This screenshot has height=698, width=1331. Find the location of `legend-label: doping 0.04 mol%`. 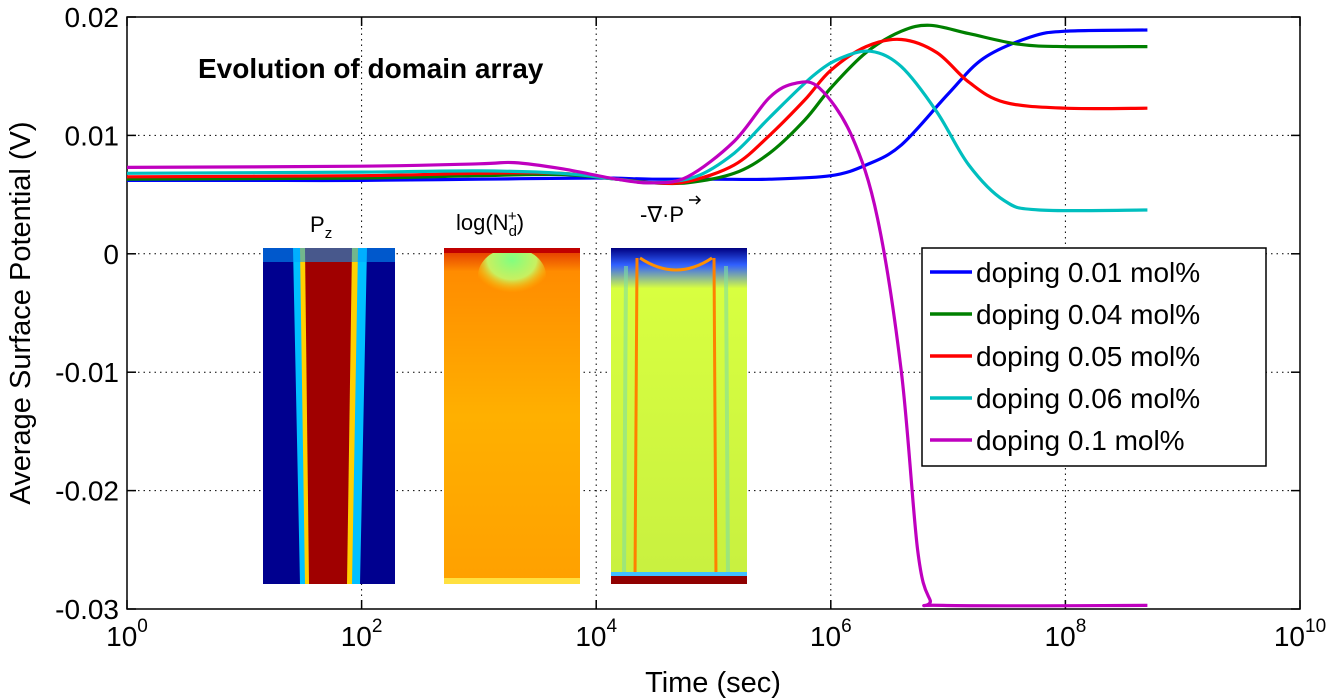

legend-label: doping 0.04 mol% is located at coordinates (1088, 314).